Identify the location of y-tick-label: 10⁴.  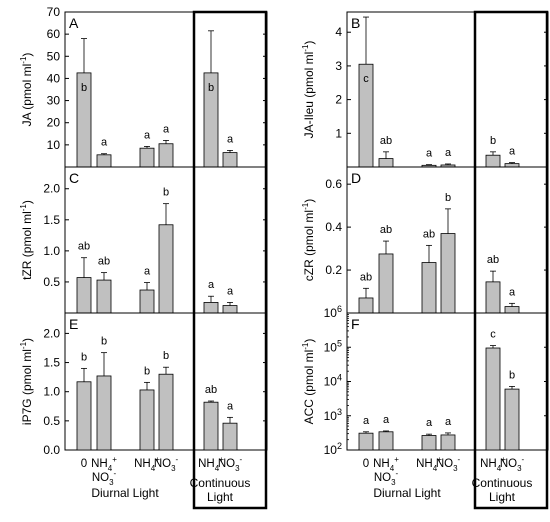
(333, 381).